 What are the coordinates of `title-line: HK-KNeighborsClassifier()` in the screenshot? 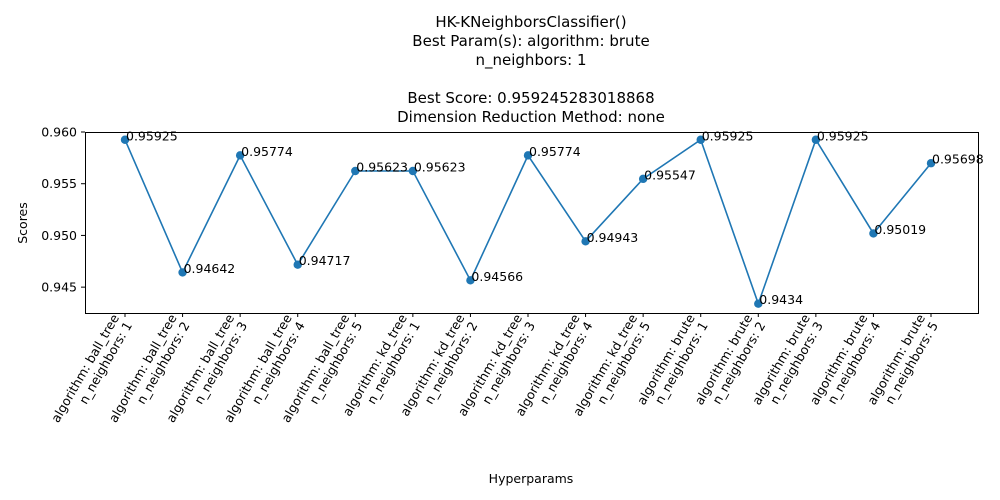 It's located at (530, 22).